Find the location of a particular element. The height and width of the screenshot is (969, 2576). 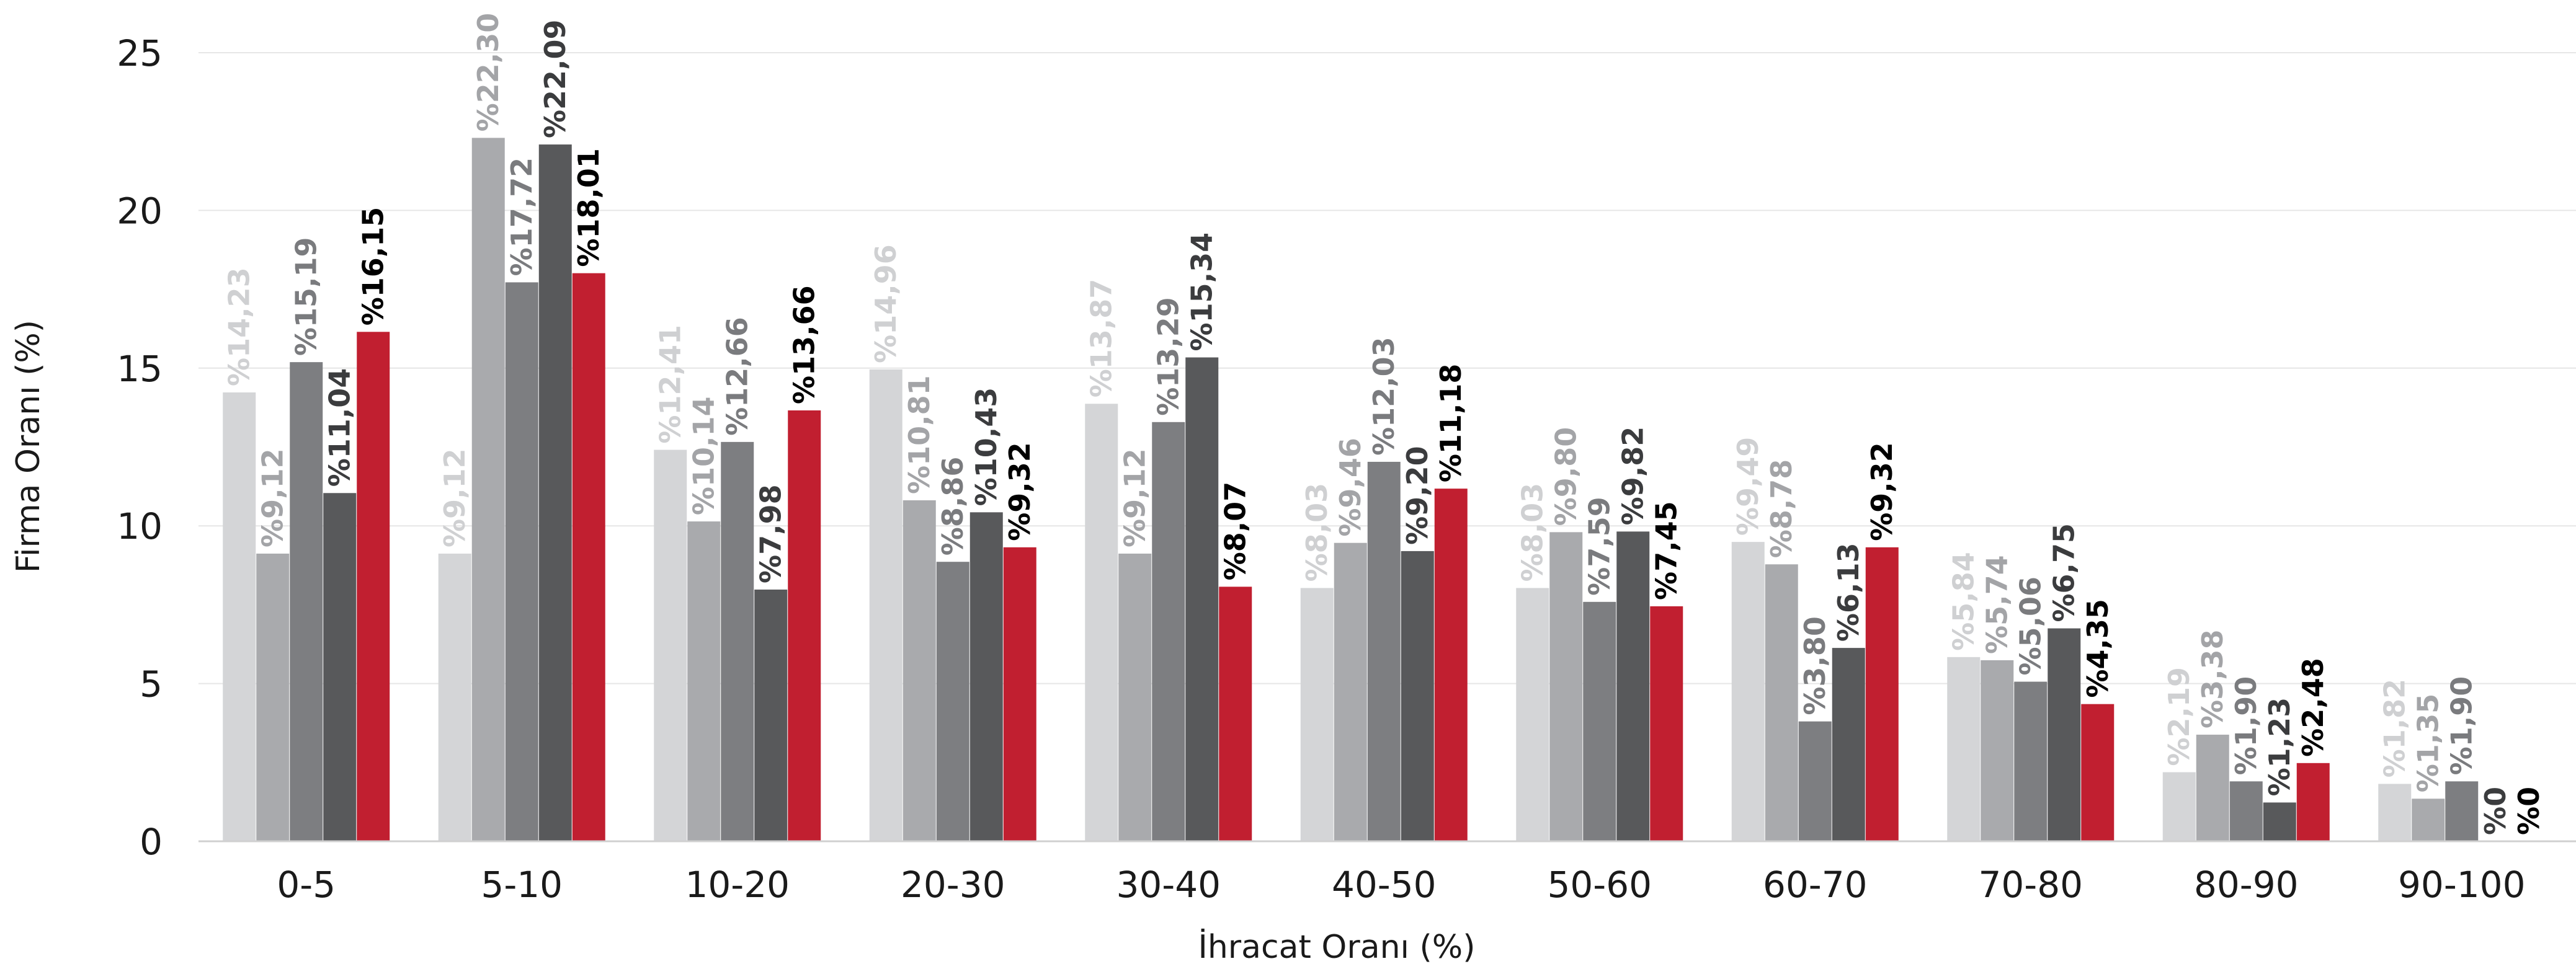

data-label: %1,23 is located at coordinates (2280, 747).